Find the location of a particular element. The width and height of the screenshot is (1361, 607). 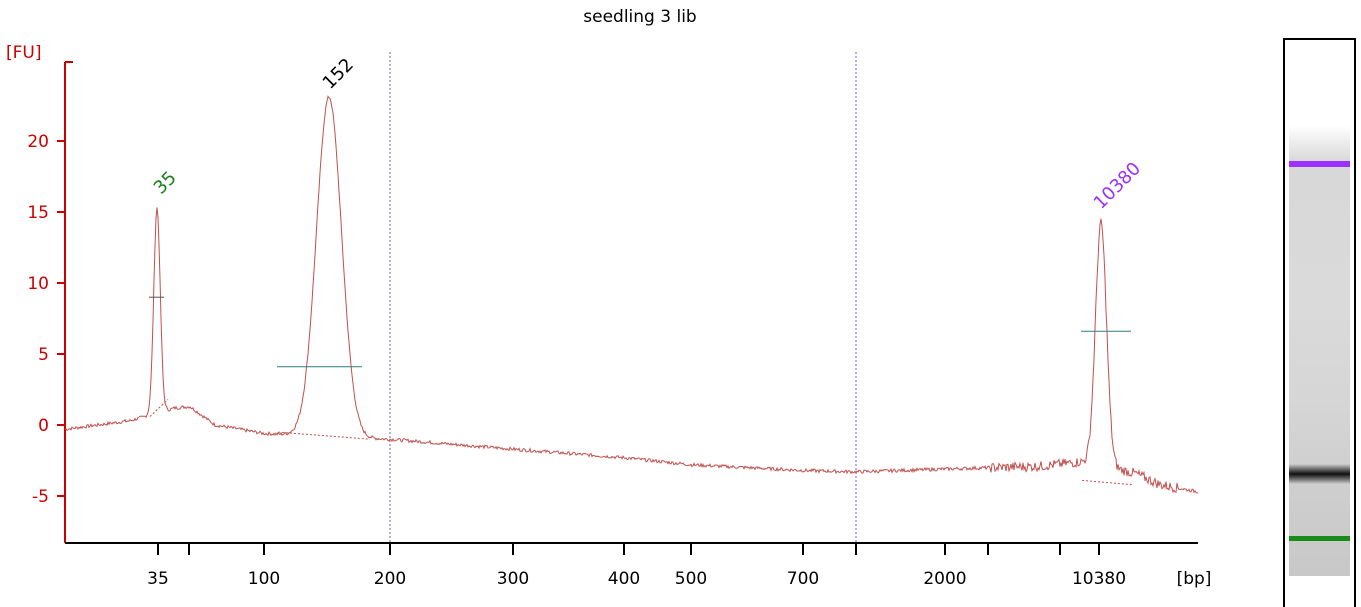

y-tick-label: -5 is located at coordinates (40, 497).